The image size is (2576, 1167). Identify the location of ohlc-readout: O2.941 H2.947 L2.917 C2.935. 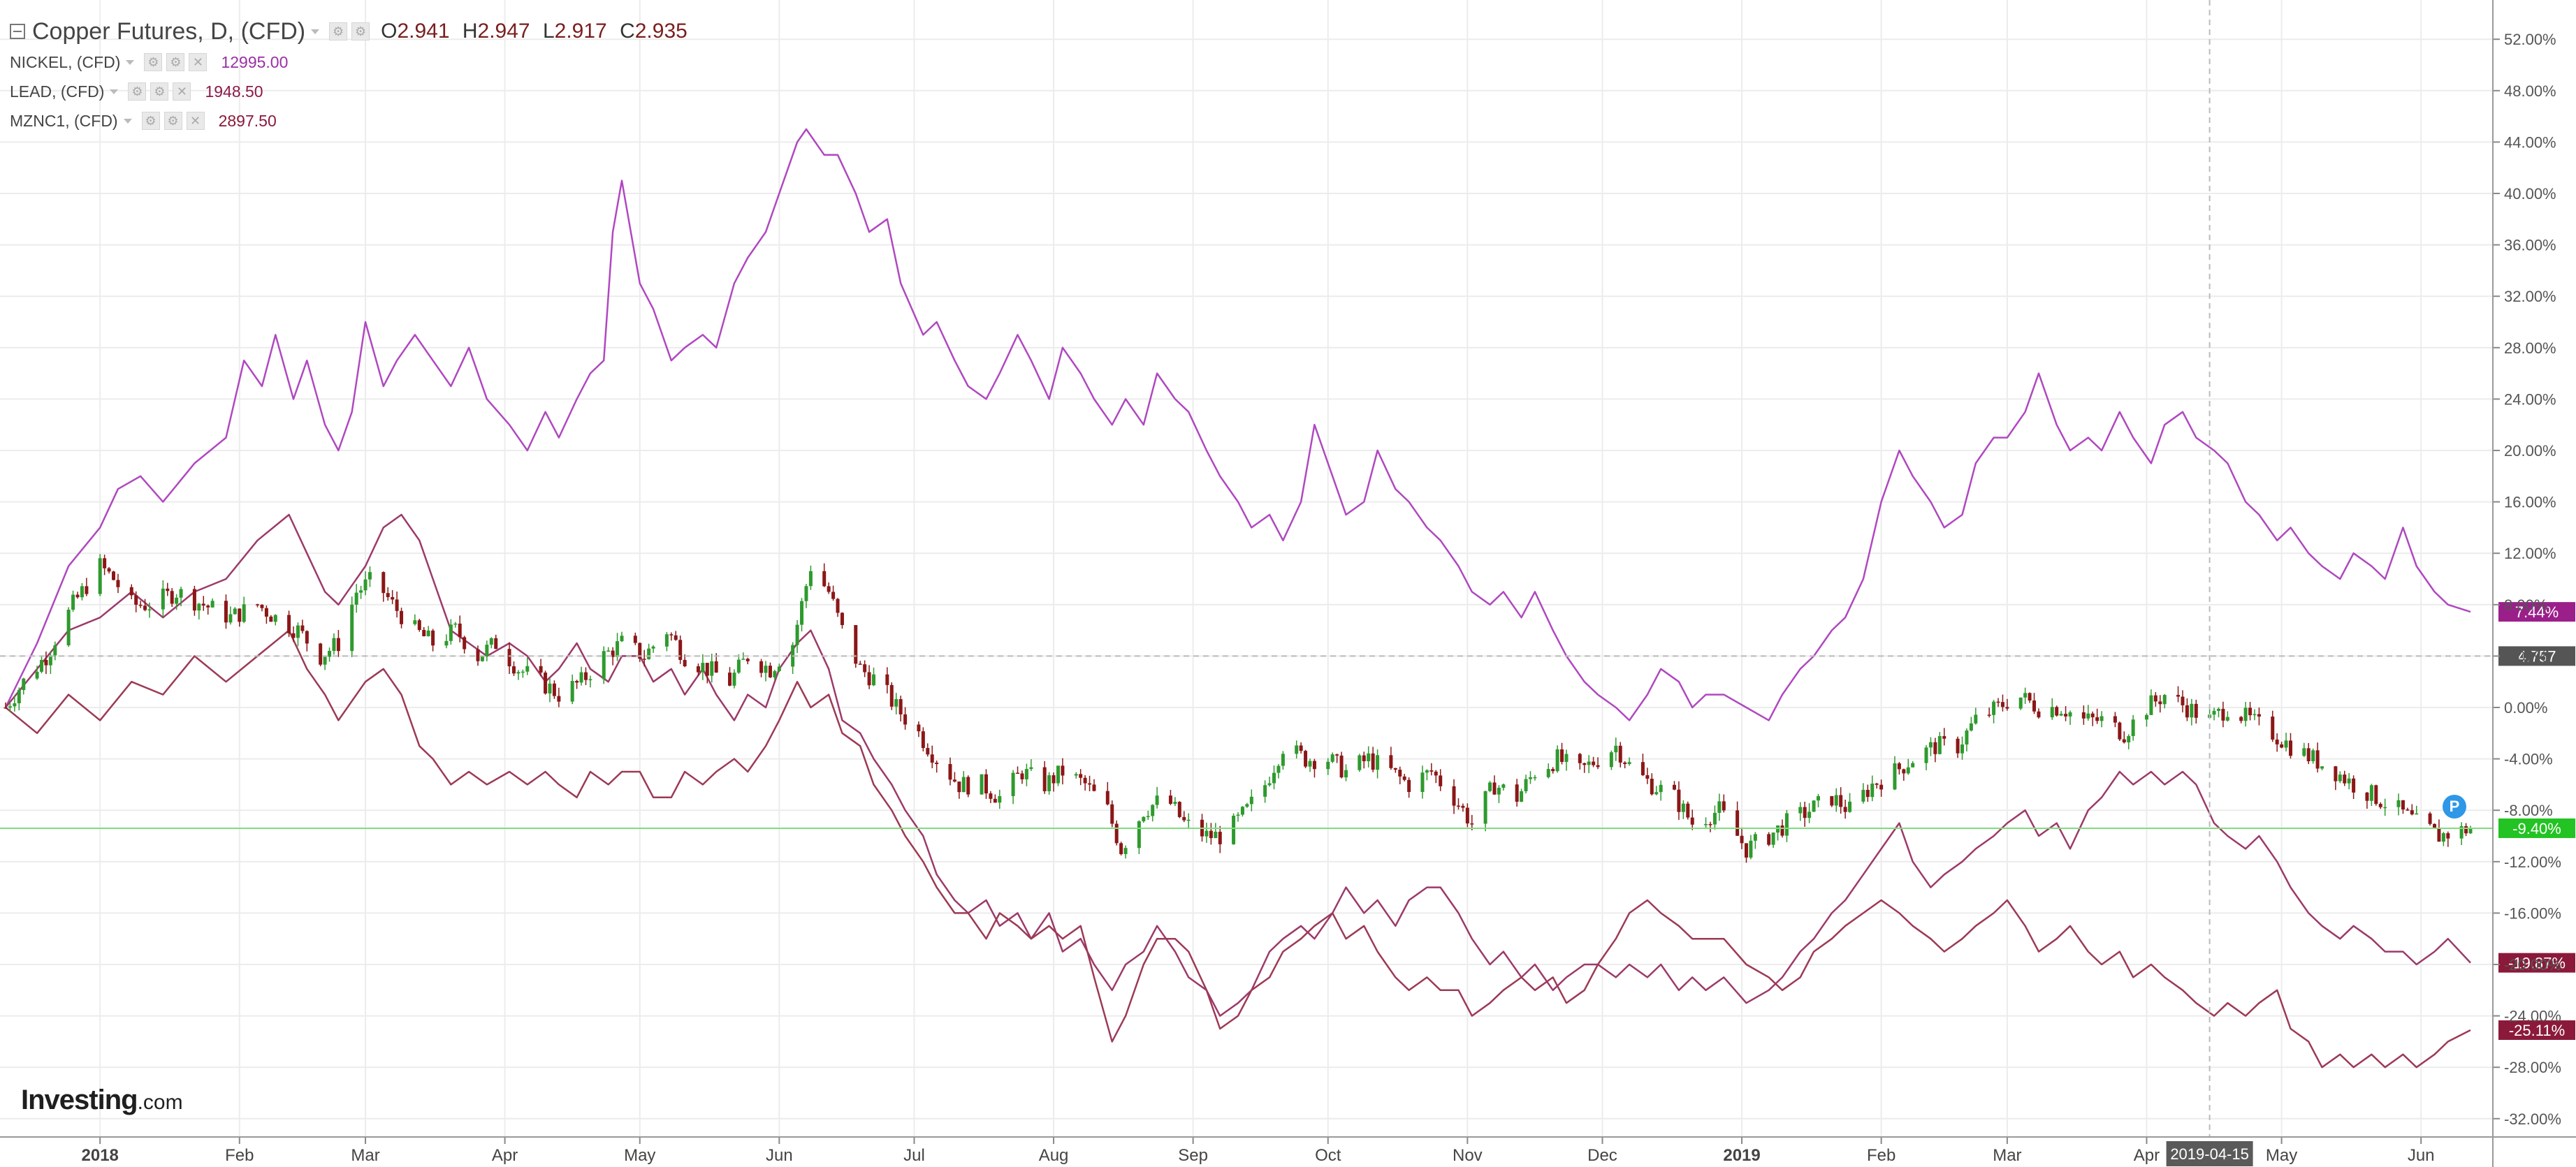
(534, 31).